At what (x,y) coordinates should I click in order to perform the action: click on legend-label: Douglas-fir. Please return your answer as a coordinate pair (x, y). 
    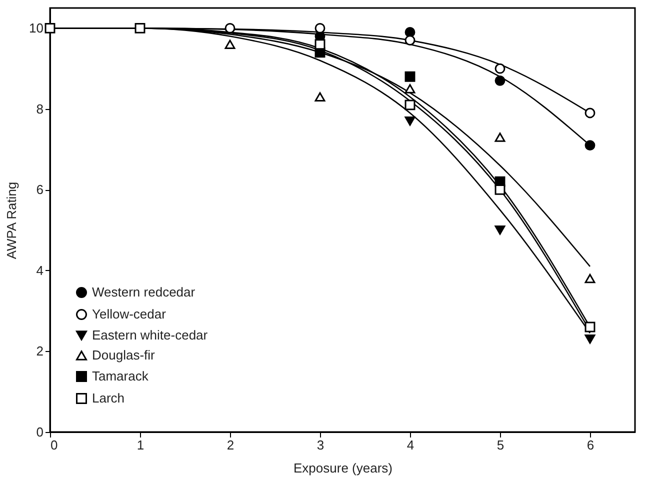
    Looking at the image, I should click on (124, 355).